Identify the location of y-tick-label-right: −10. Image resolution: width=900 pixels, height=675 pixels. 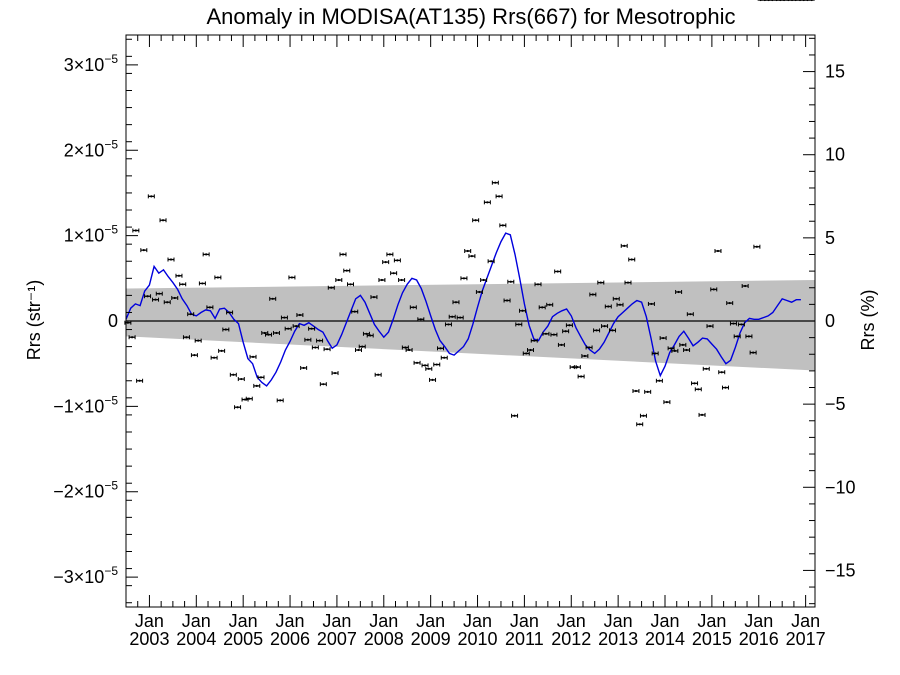
(840, 487).